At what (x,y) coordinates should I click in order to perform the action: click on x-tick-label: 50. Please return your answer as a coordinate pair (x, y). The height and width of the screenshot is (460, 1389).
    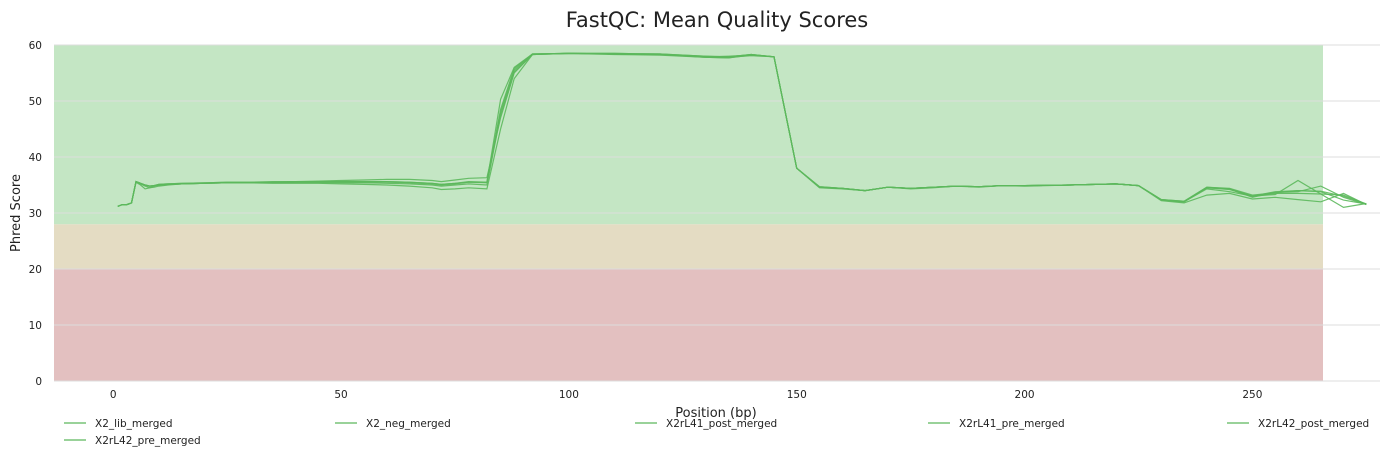
    Looking at the image, I should click on (340, 395).